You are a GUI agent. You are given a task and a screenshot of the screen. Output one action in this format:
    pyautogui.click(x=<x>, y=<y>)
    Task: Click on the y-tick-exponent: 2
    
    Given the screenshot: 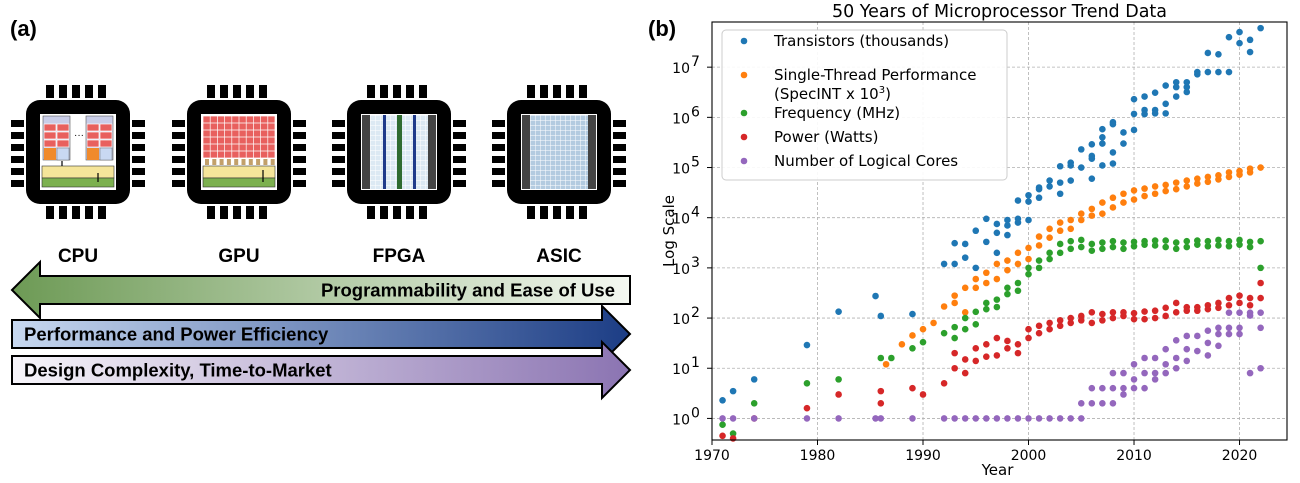 What is the action you would take?
    pyautogui.click(x=695, y=313)
    